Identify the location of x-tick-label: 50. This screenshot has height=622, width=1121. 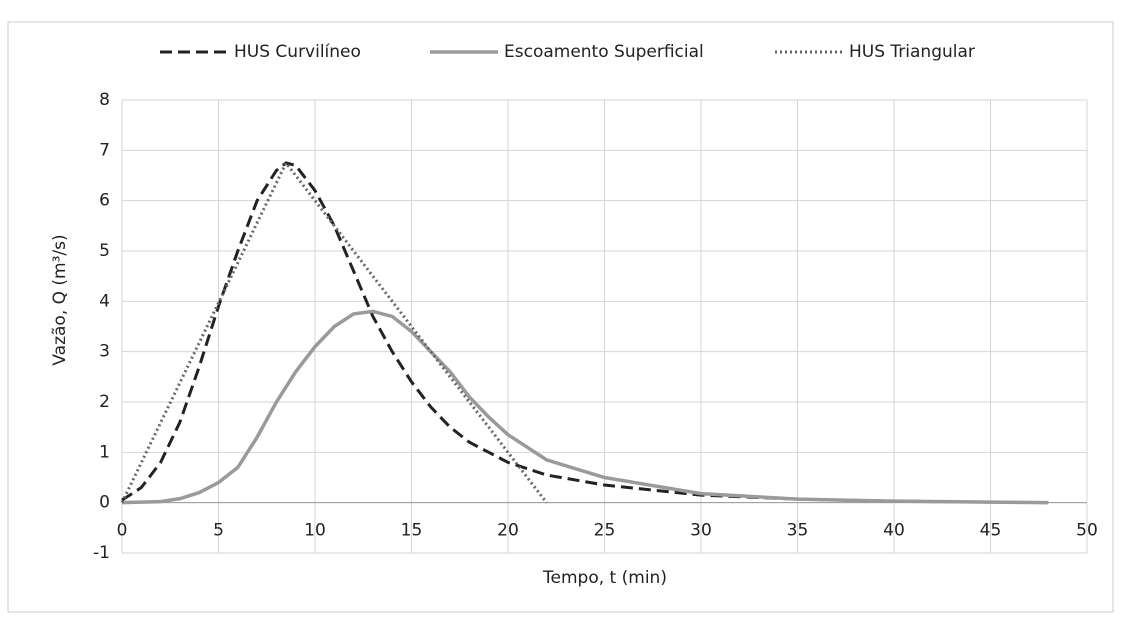
(1087, 531).